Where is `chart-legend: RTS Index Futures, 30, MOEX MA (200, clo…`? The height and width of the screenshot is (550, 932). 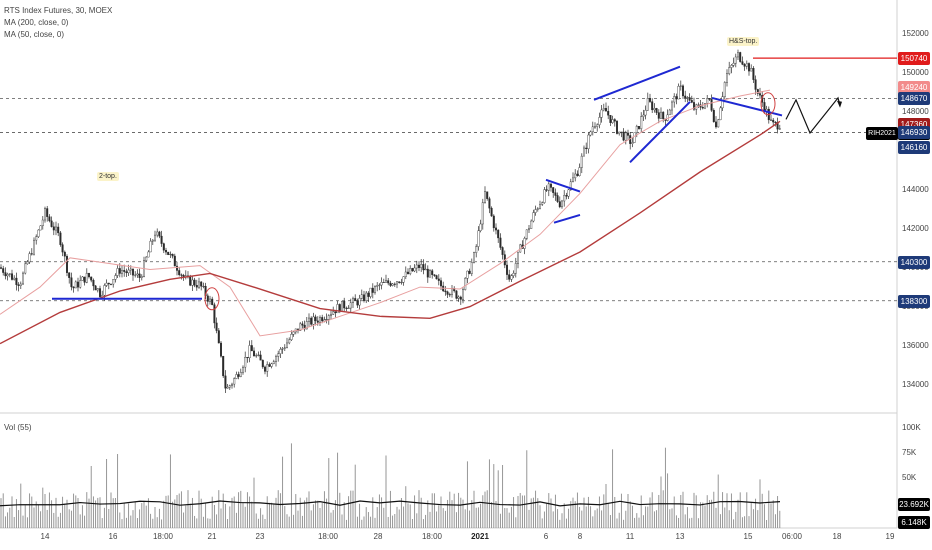
chart-legend: RTS Index Futures, 30, MOEX MA (200, clo… is located at coordinates (58, 23).